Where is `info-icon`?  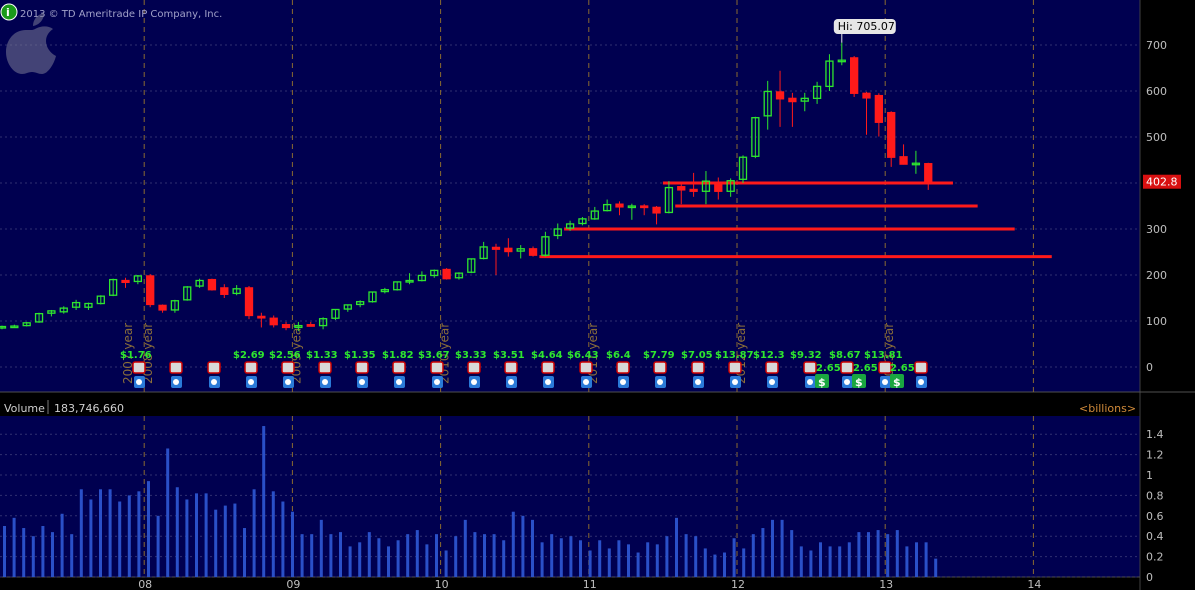 info-icon is located at coordinates (9, 12).